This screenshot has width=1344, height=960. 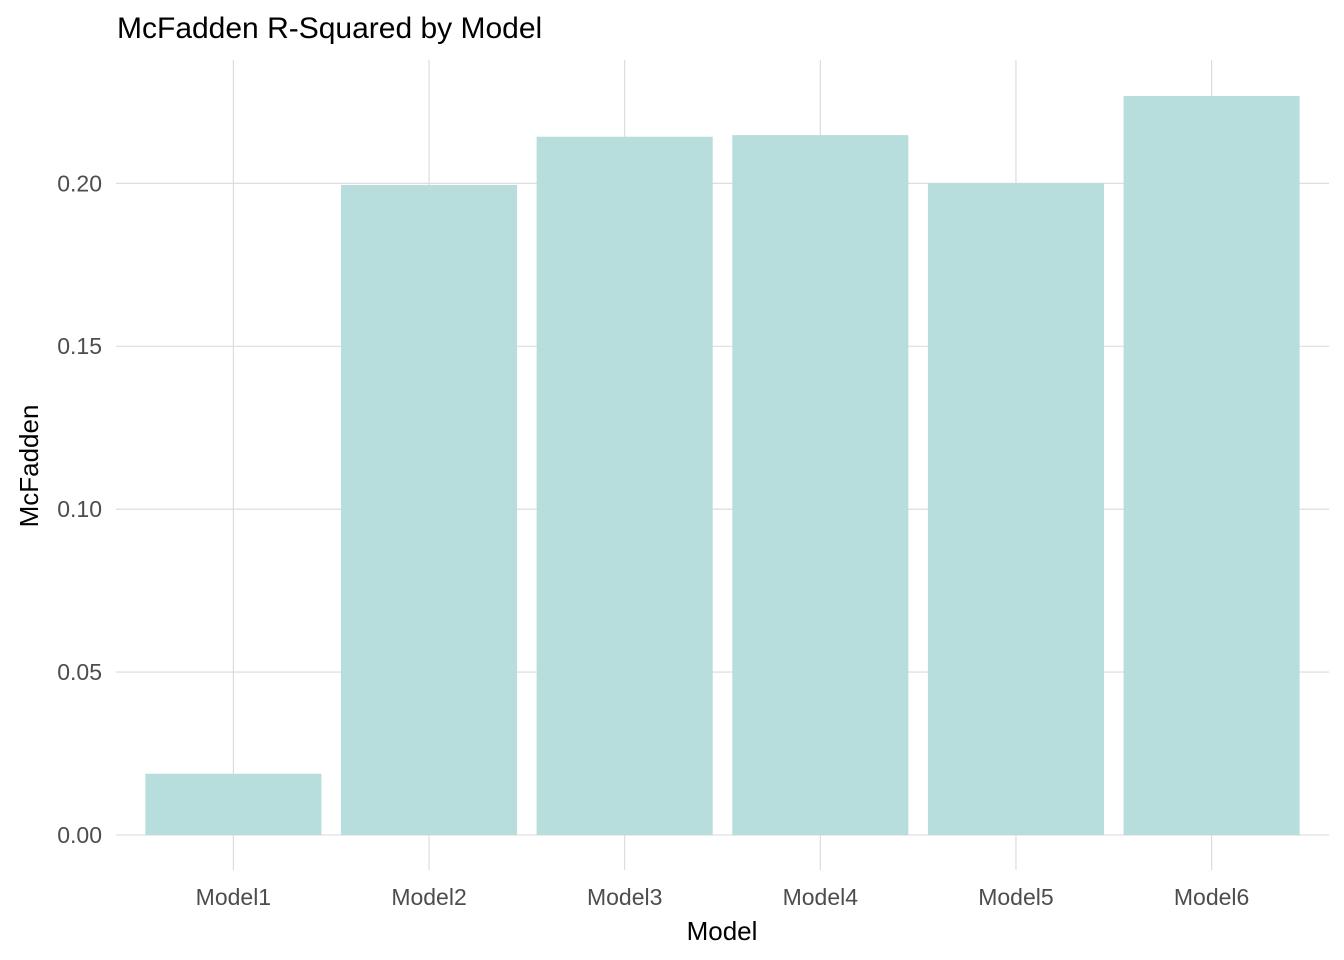 I want to click on bar-model1, so click(x=233, y=804).